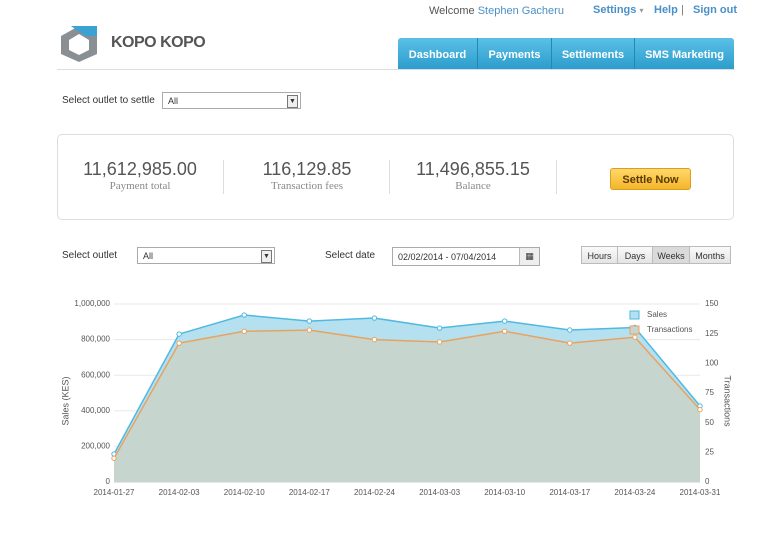 This screenshot has width=777, height=553. What do you see at coordinates (684, 53) in the screenshot?
I see `tab: SMS Marketing` at bounding box center [684, 53].